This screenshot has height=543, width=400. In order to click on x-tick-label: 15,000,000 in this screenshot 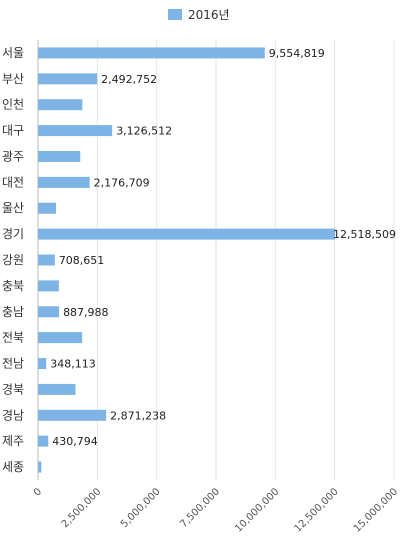, I will do `click(376, 510)`.